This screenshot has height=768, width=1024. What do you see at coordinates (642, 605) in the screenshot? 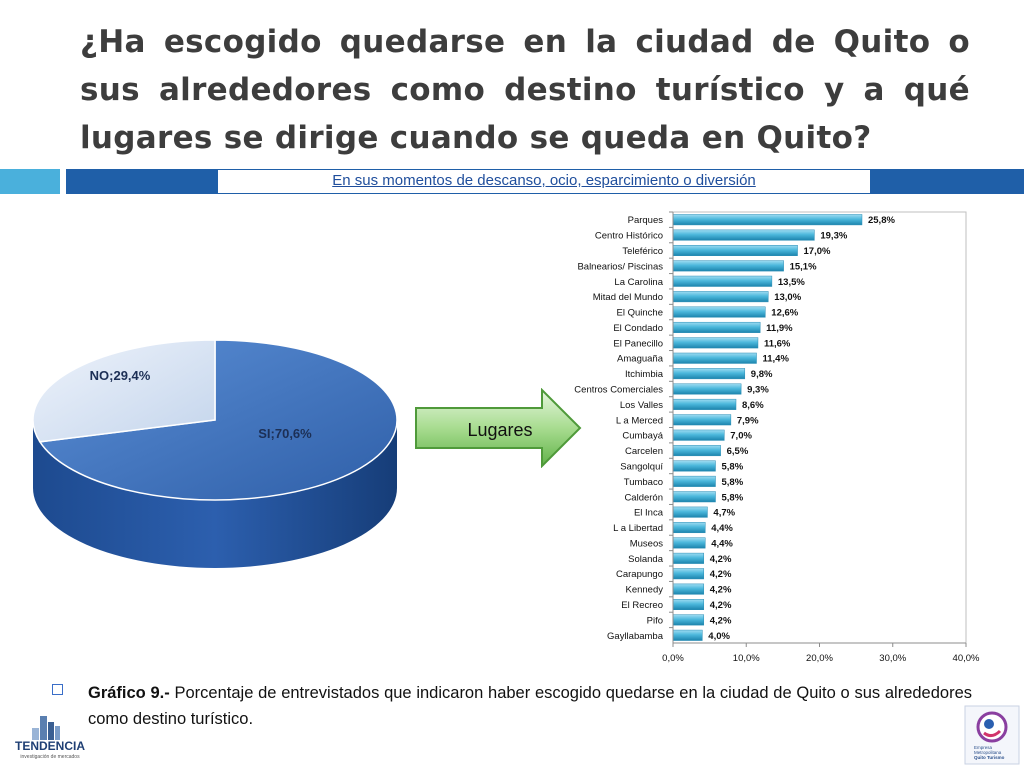
I see `category-label: El Recreo` at bounding box center [642, 605].